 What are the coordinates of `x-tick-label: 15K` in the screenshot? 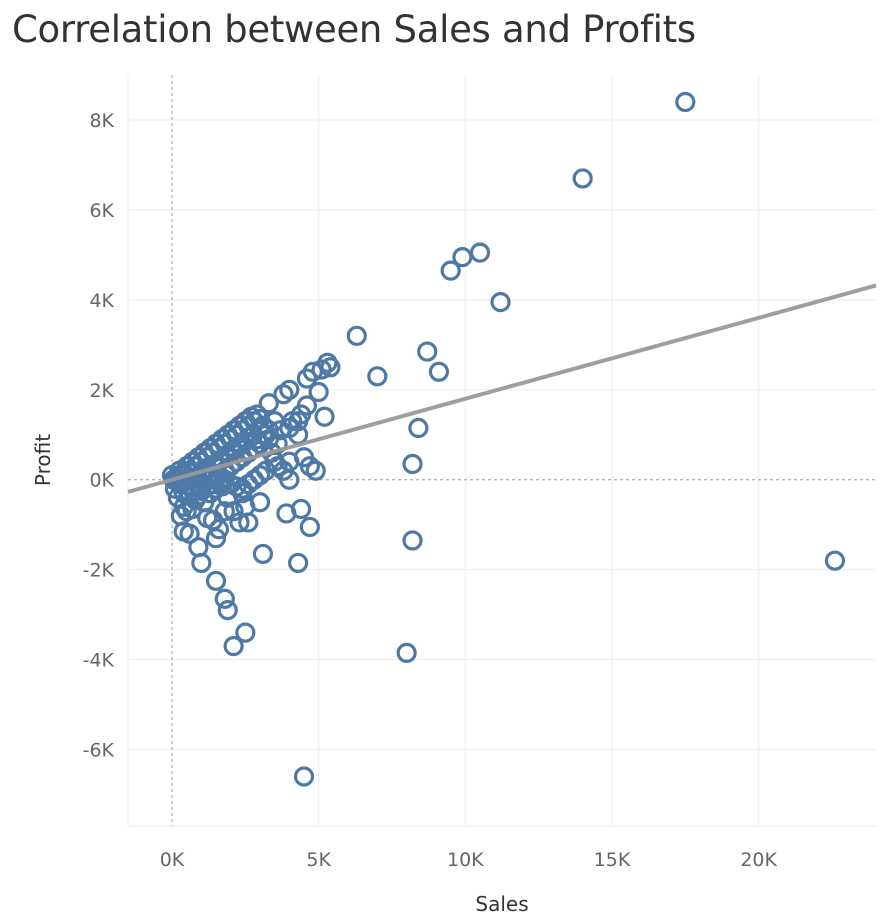 It's located at (612, 860).